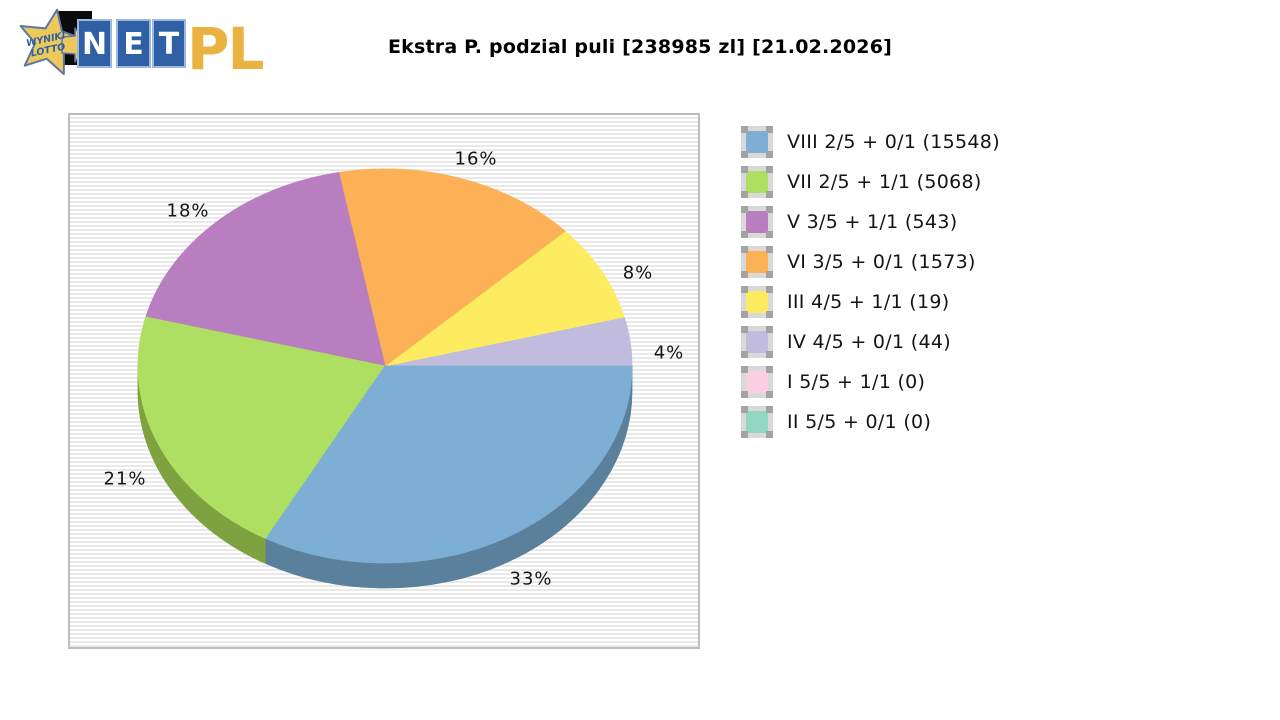 The height and width of the screenshot is (720, 1280). I want to click on legend-label: III 4/5 + 1/1 (19), so click(868, 302).